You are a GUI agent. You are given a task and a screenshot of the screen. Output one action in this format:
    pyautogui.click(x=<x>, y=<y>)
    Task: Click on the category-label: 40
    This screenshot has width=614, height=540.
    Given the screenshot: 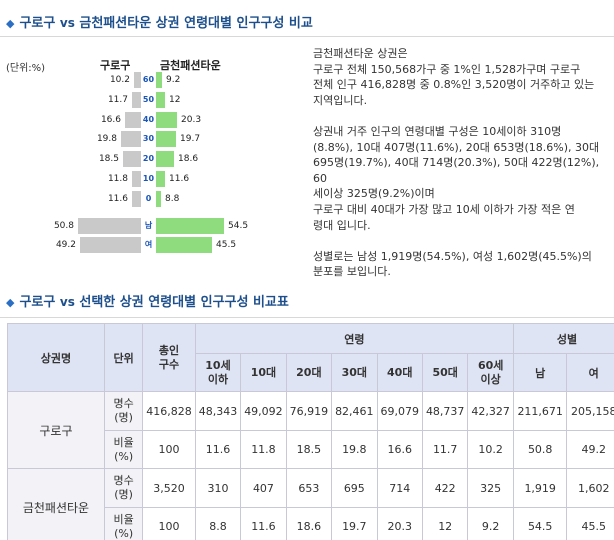 What is the action you would take?
    pyautogui.click(x=148, y=119)
    